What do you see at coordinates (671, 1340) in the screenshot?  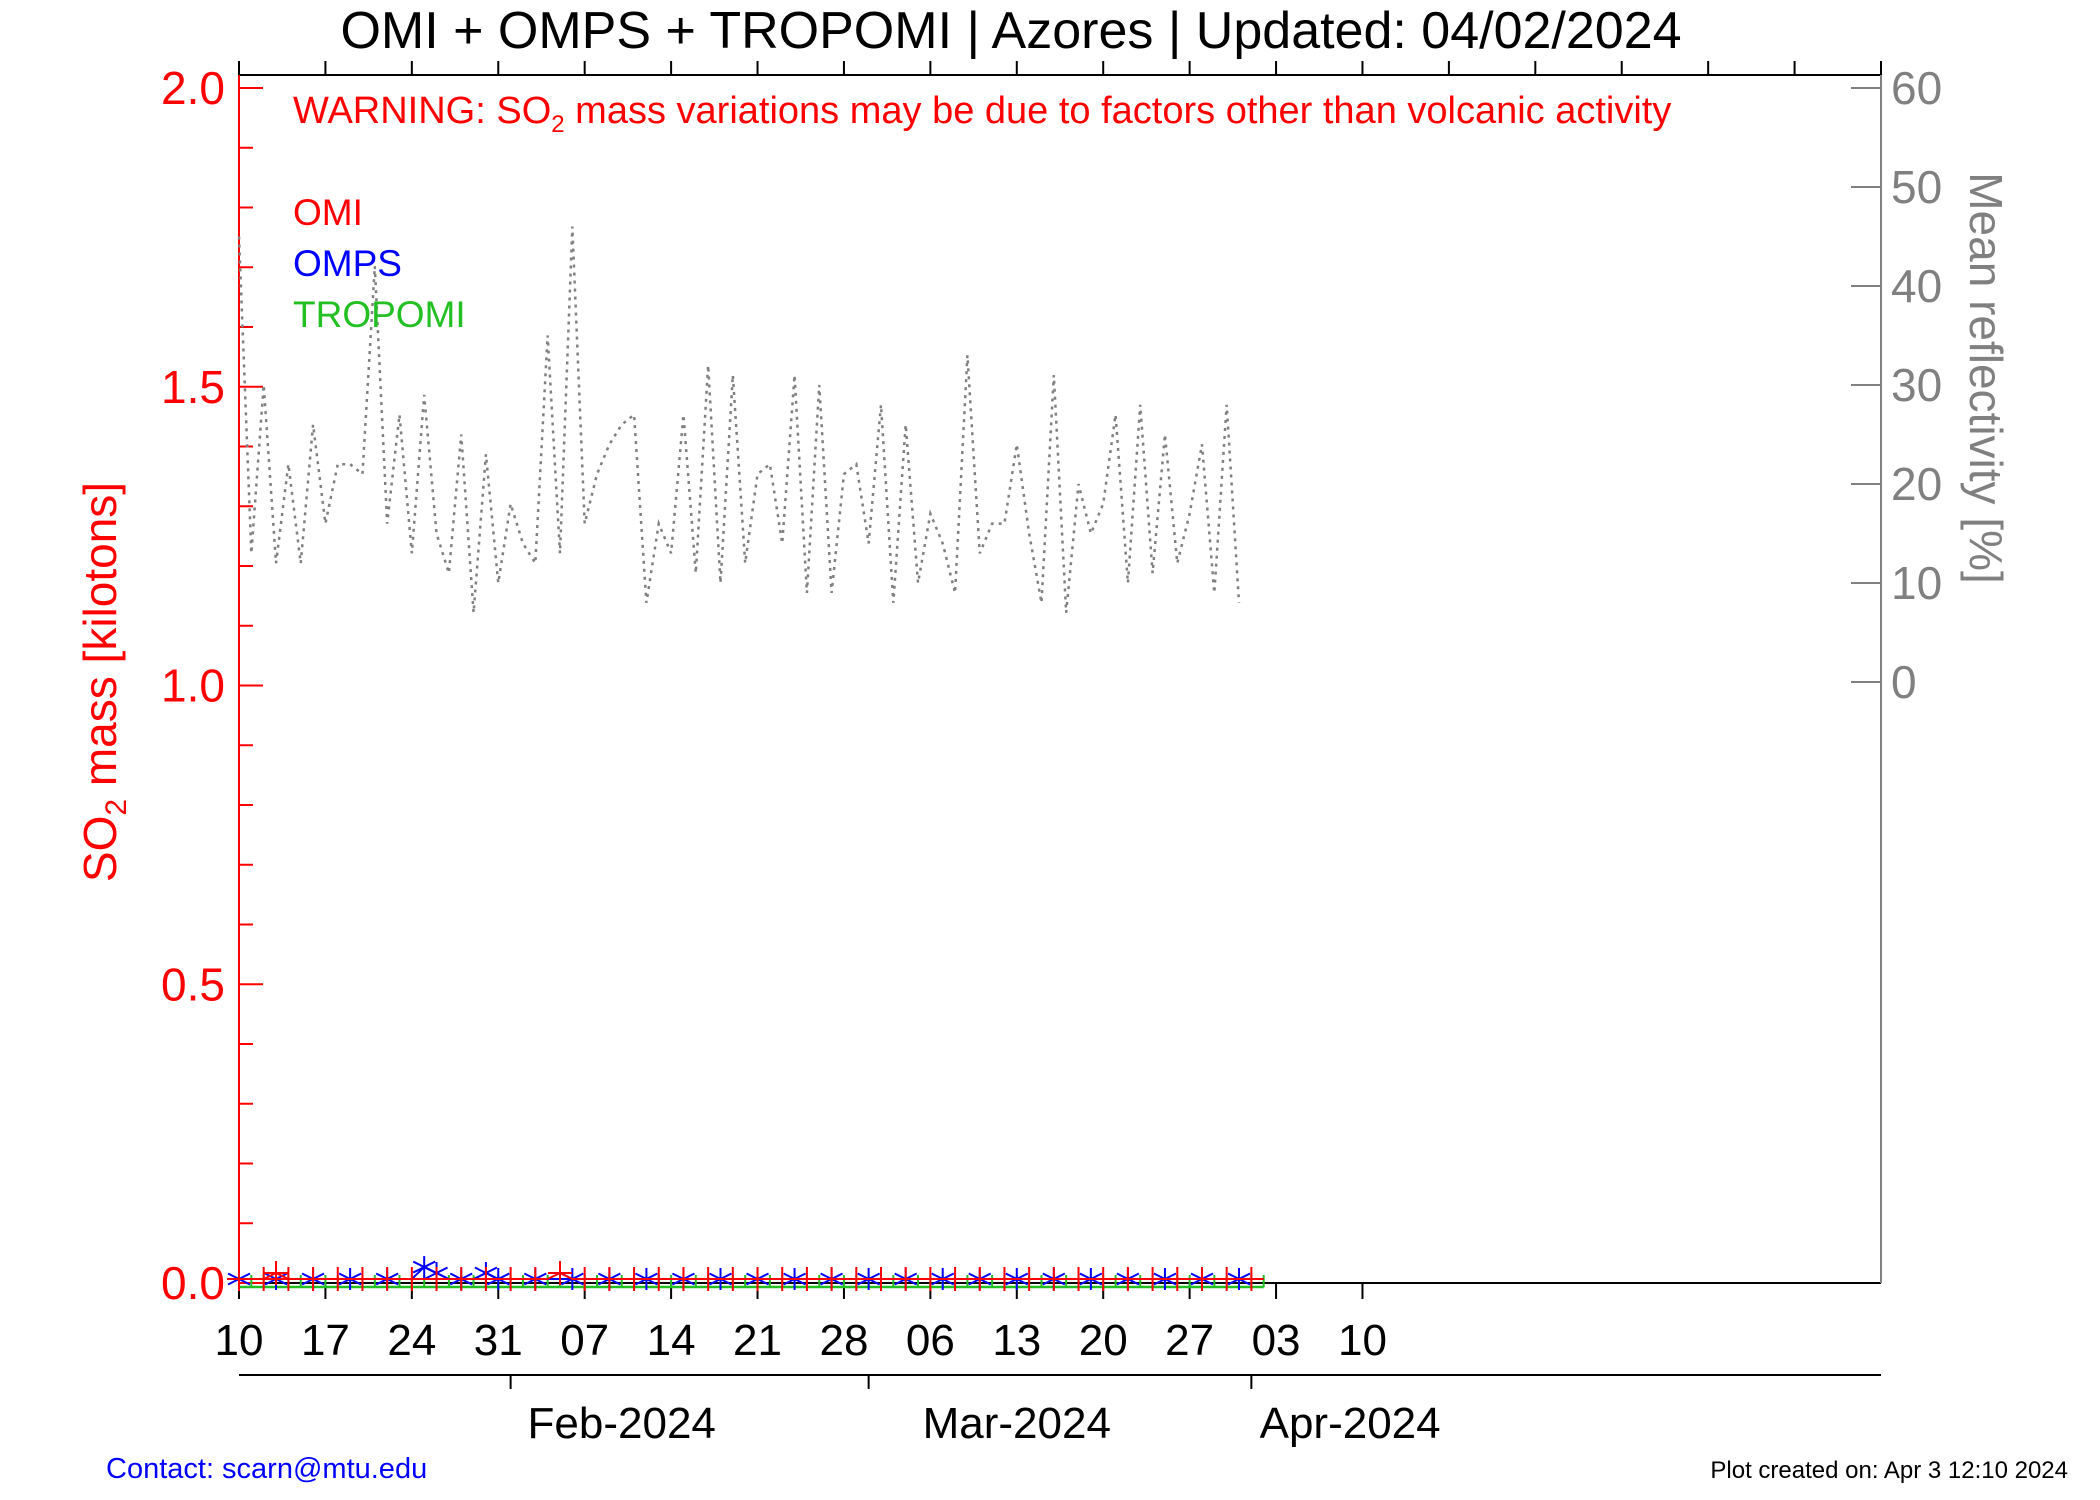 I see `x-tick-label: 14` at bounding box center [671, 1340].